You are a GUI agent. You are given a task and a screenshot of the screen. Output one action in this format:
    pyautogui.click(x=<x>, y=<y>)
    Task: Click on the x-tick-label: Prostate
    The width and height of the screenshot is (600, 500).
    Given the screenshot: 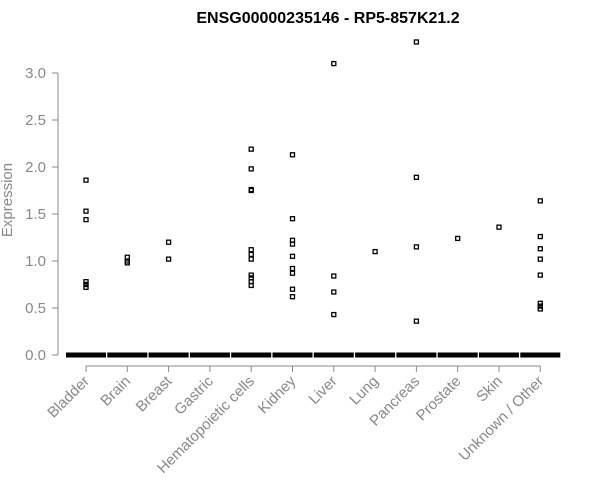 What is the action you would take?
    pyautogui.click(x=439, y=399)
    